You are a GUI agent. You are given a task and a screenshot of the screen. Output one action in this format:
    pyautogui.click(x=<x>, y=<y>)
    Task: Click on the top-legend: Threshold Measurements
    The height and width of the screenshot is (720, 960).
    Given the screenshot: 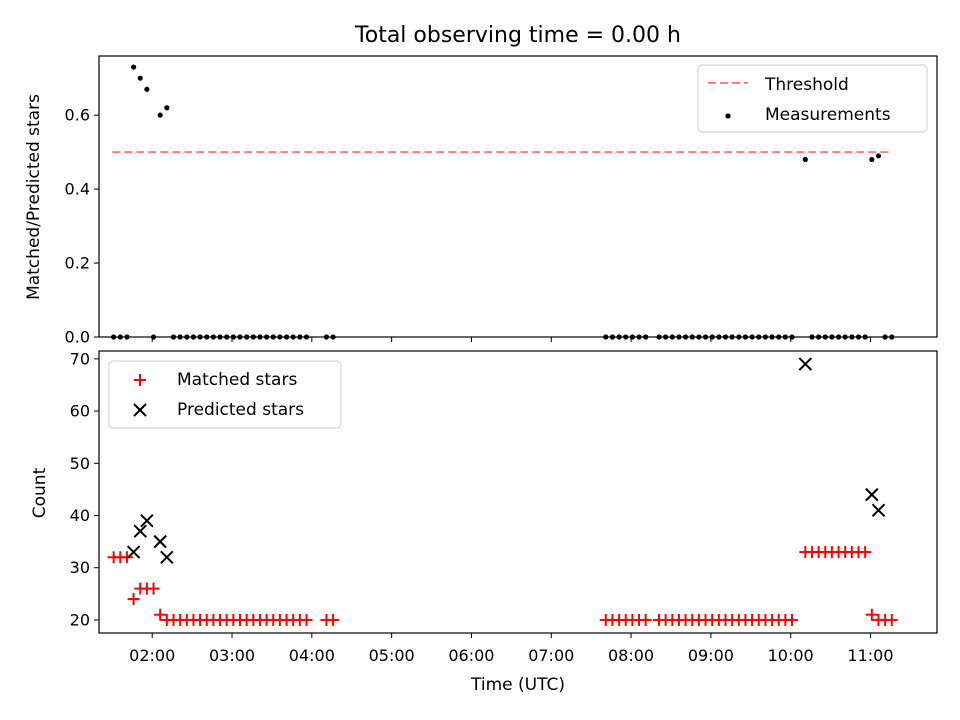 What is the action you would take?
    pyautogui.click(x=812, y=98)
    